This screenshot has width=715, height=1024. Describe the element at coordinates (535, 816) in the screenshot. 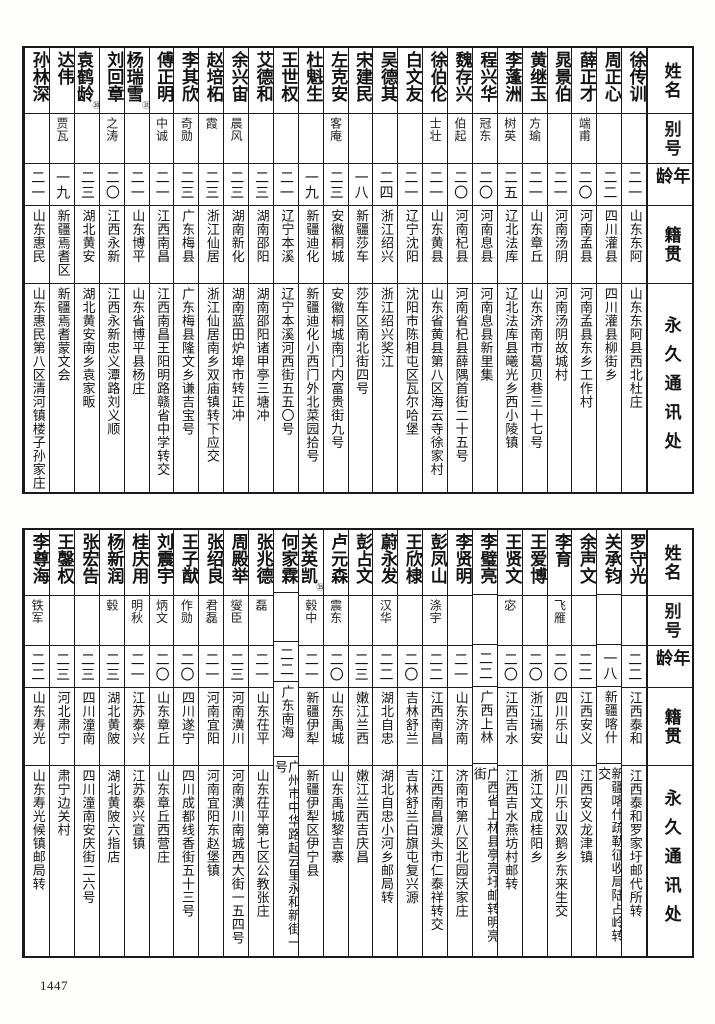

I see `entry-address: 浙江文成桂阳乡` at that location.